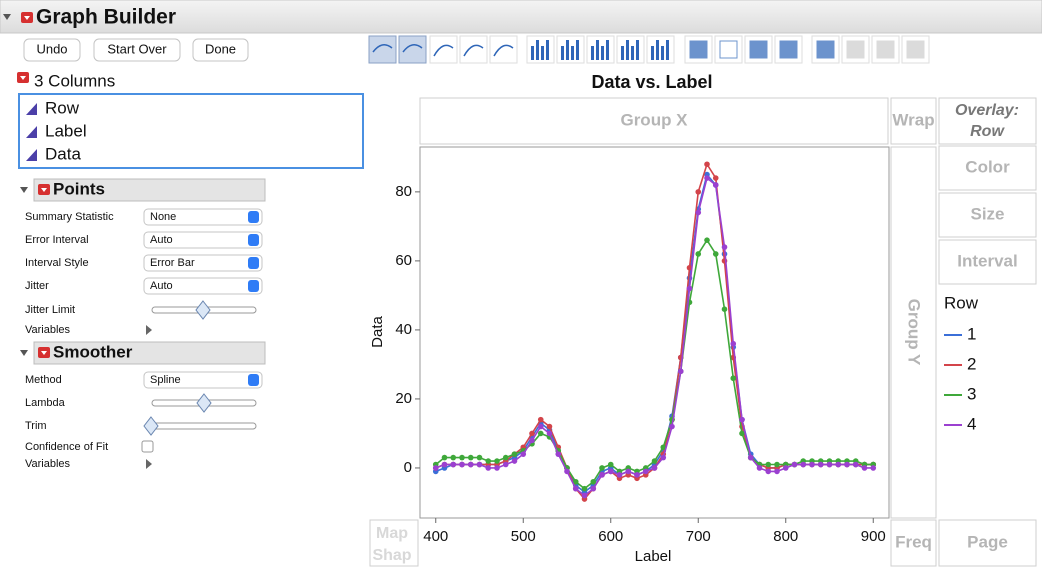  What do you see at coordinates (653, 556) in the screenshot?
I see `x-axis-label: Label` at bounding box center [653, 556].